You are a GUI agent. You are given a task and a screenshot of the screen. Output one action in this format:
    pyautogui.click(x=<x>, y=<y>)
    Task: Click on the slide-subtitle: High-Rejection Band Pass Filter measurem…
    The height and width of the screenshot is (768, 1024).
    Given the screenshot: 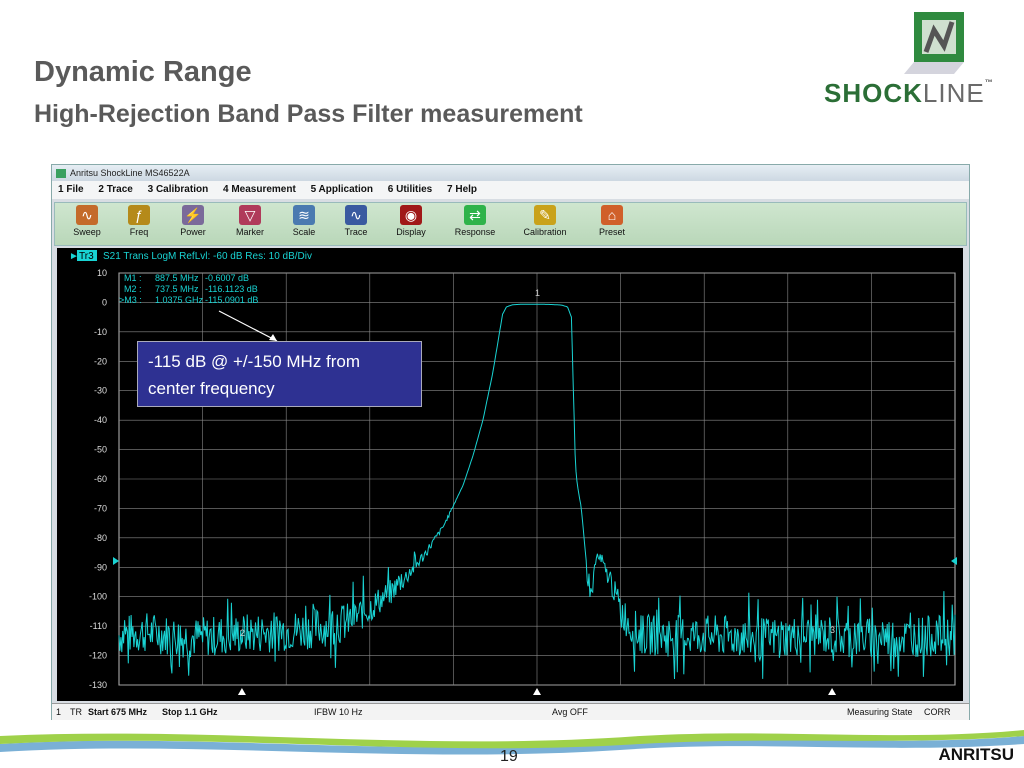 What is the action you would take?
    pyautogui.click(x=308, y=114)
    